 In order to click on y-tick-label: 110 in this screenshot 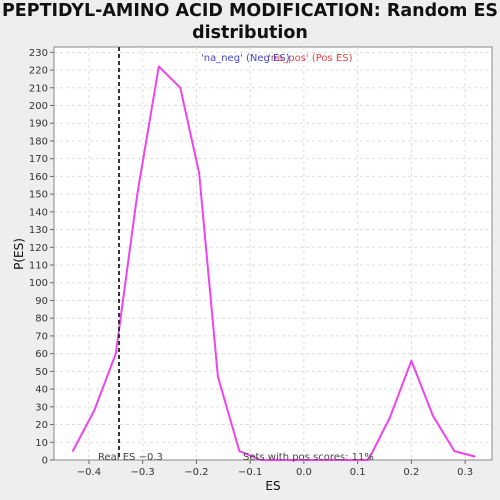, I will do `click(38, 266)`.